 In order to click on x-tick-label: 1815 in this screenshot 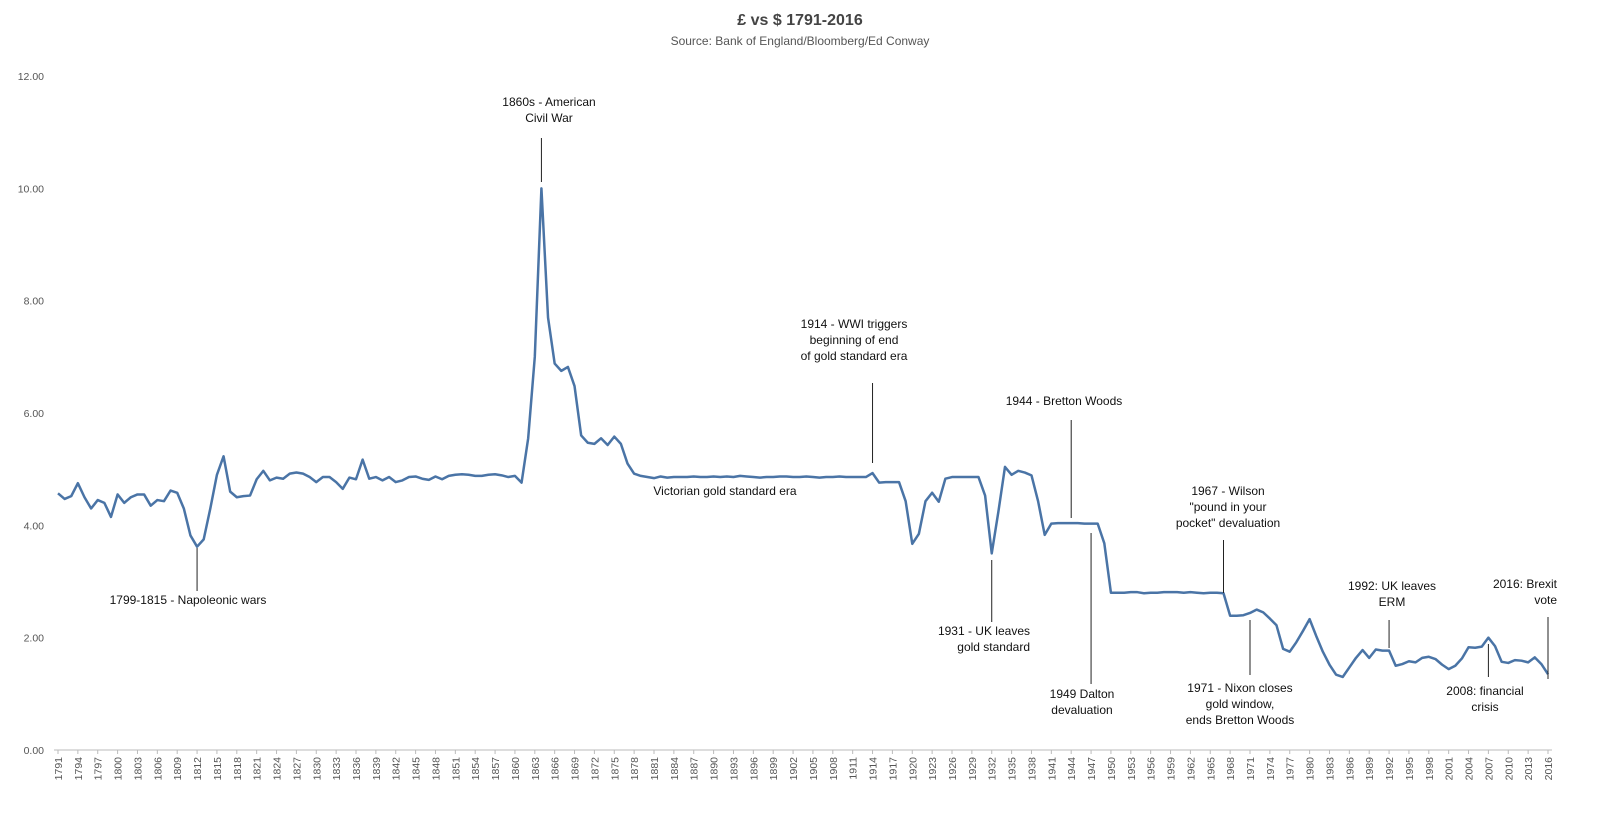, I will do `click(218, 769)`.